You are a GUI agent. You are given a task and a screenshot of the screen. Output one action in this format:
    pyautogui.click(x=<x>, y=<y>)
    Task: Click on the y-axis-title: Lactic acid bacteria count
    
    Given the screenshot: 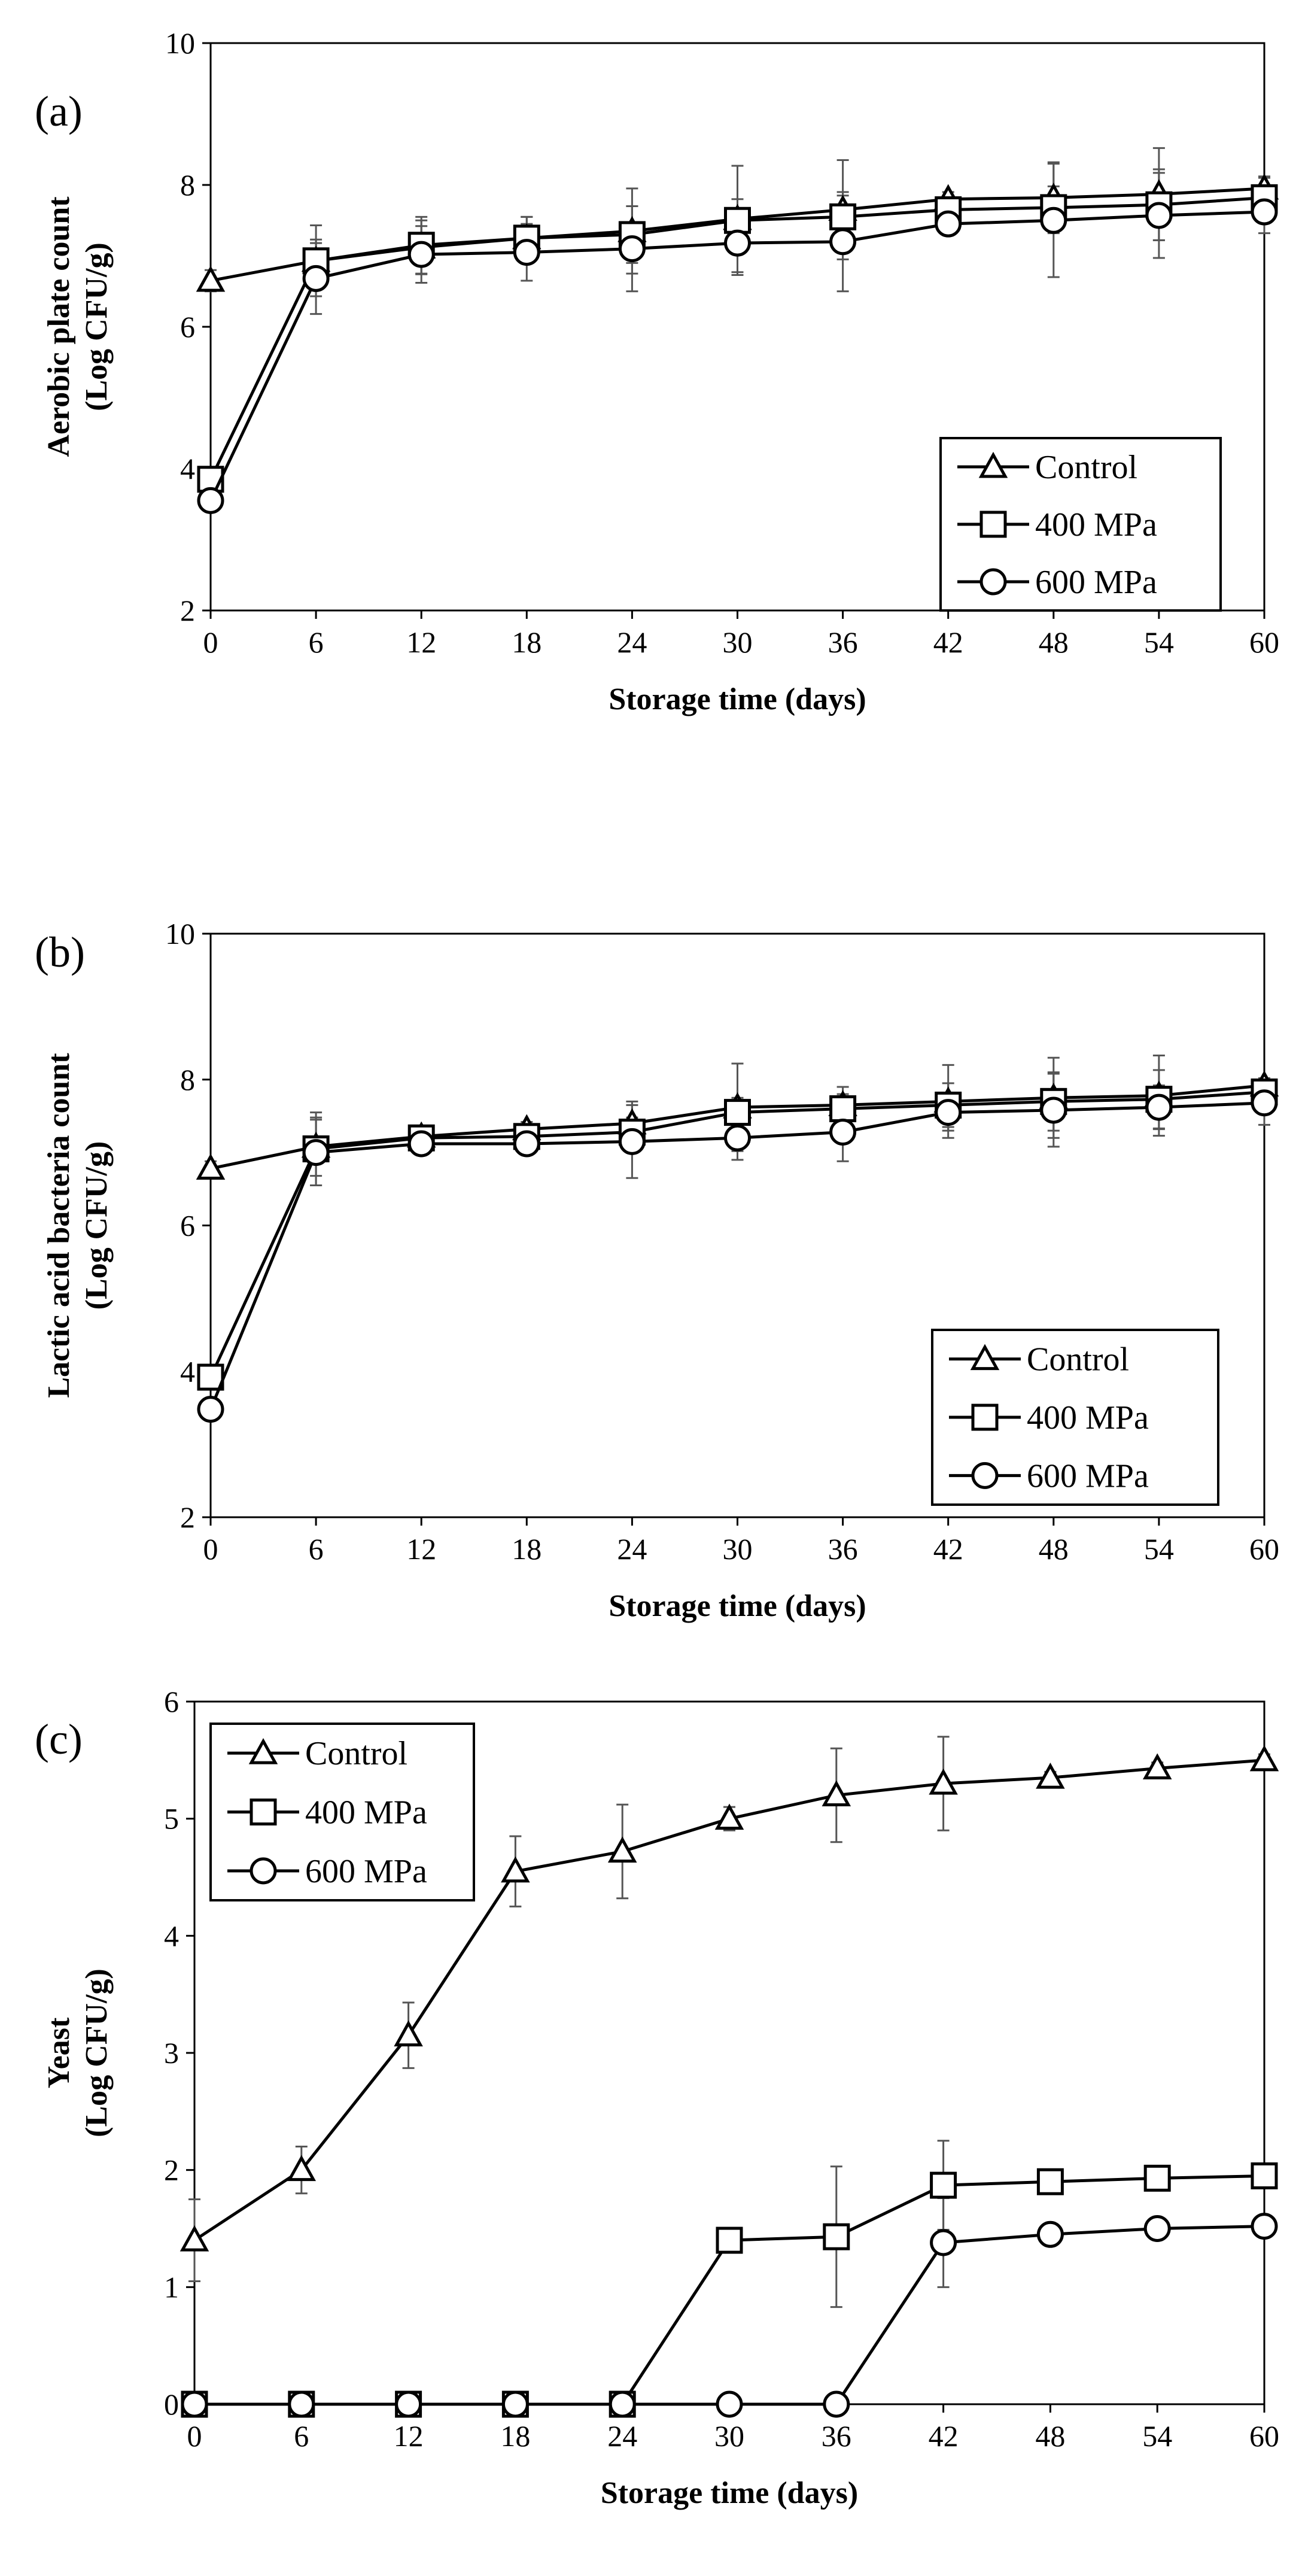 What is the action you would take?
    pyautogui.click(x=59, y=1225)
    